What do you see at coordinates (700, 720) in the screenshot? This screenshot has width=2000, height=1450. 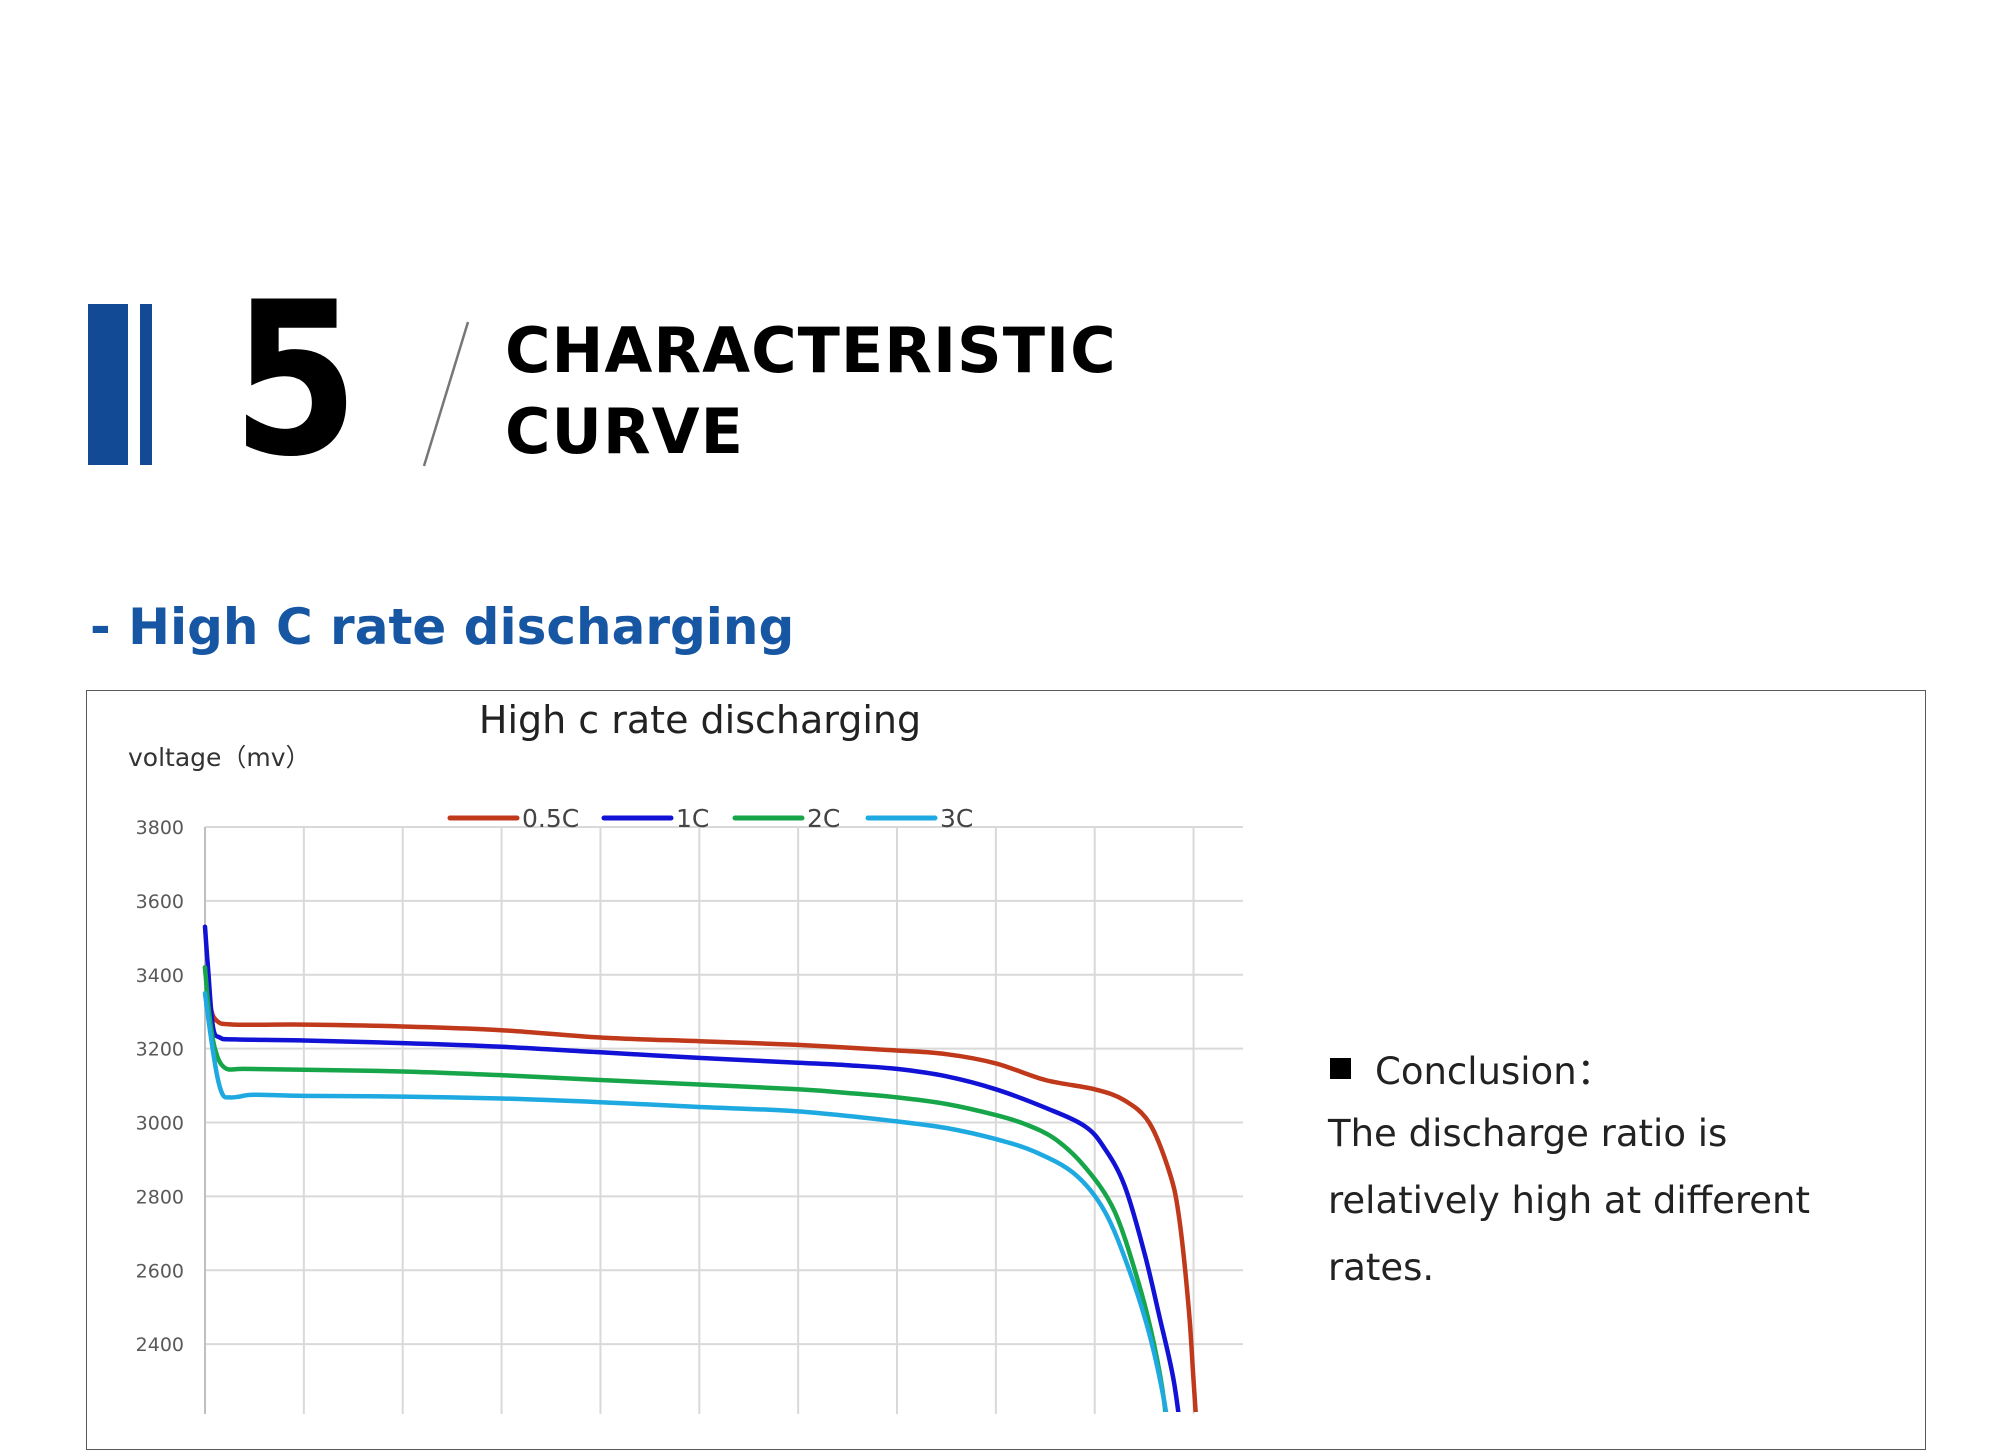 I see `chart-title: High c rate discharging` at bounding box center [700, 720].